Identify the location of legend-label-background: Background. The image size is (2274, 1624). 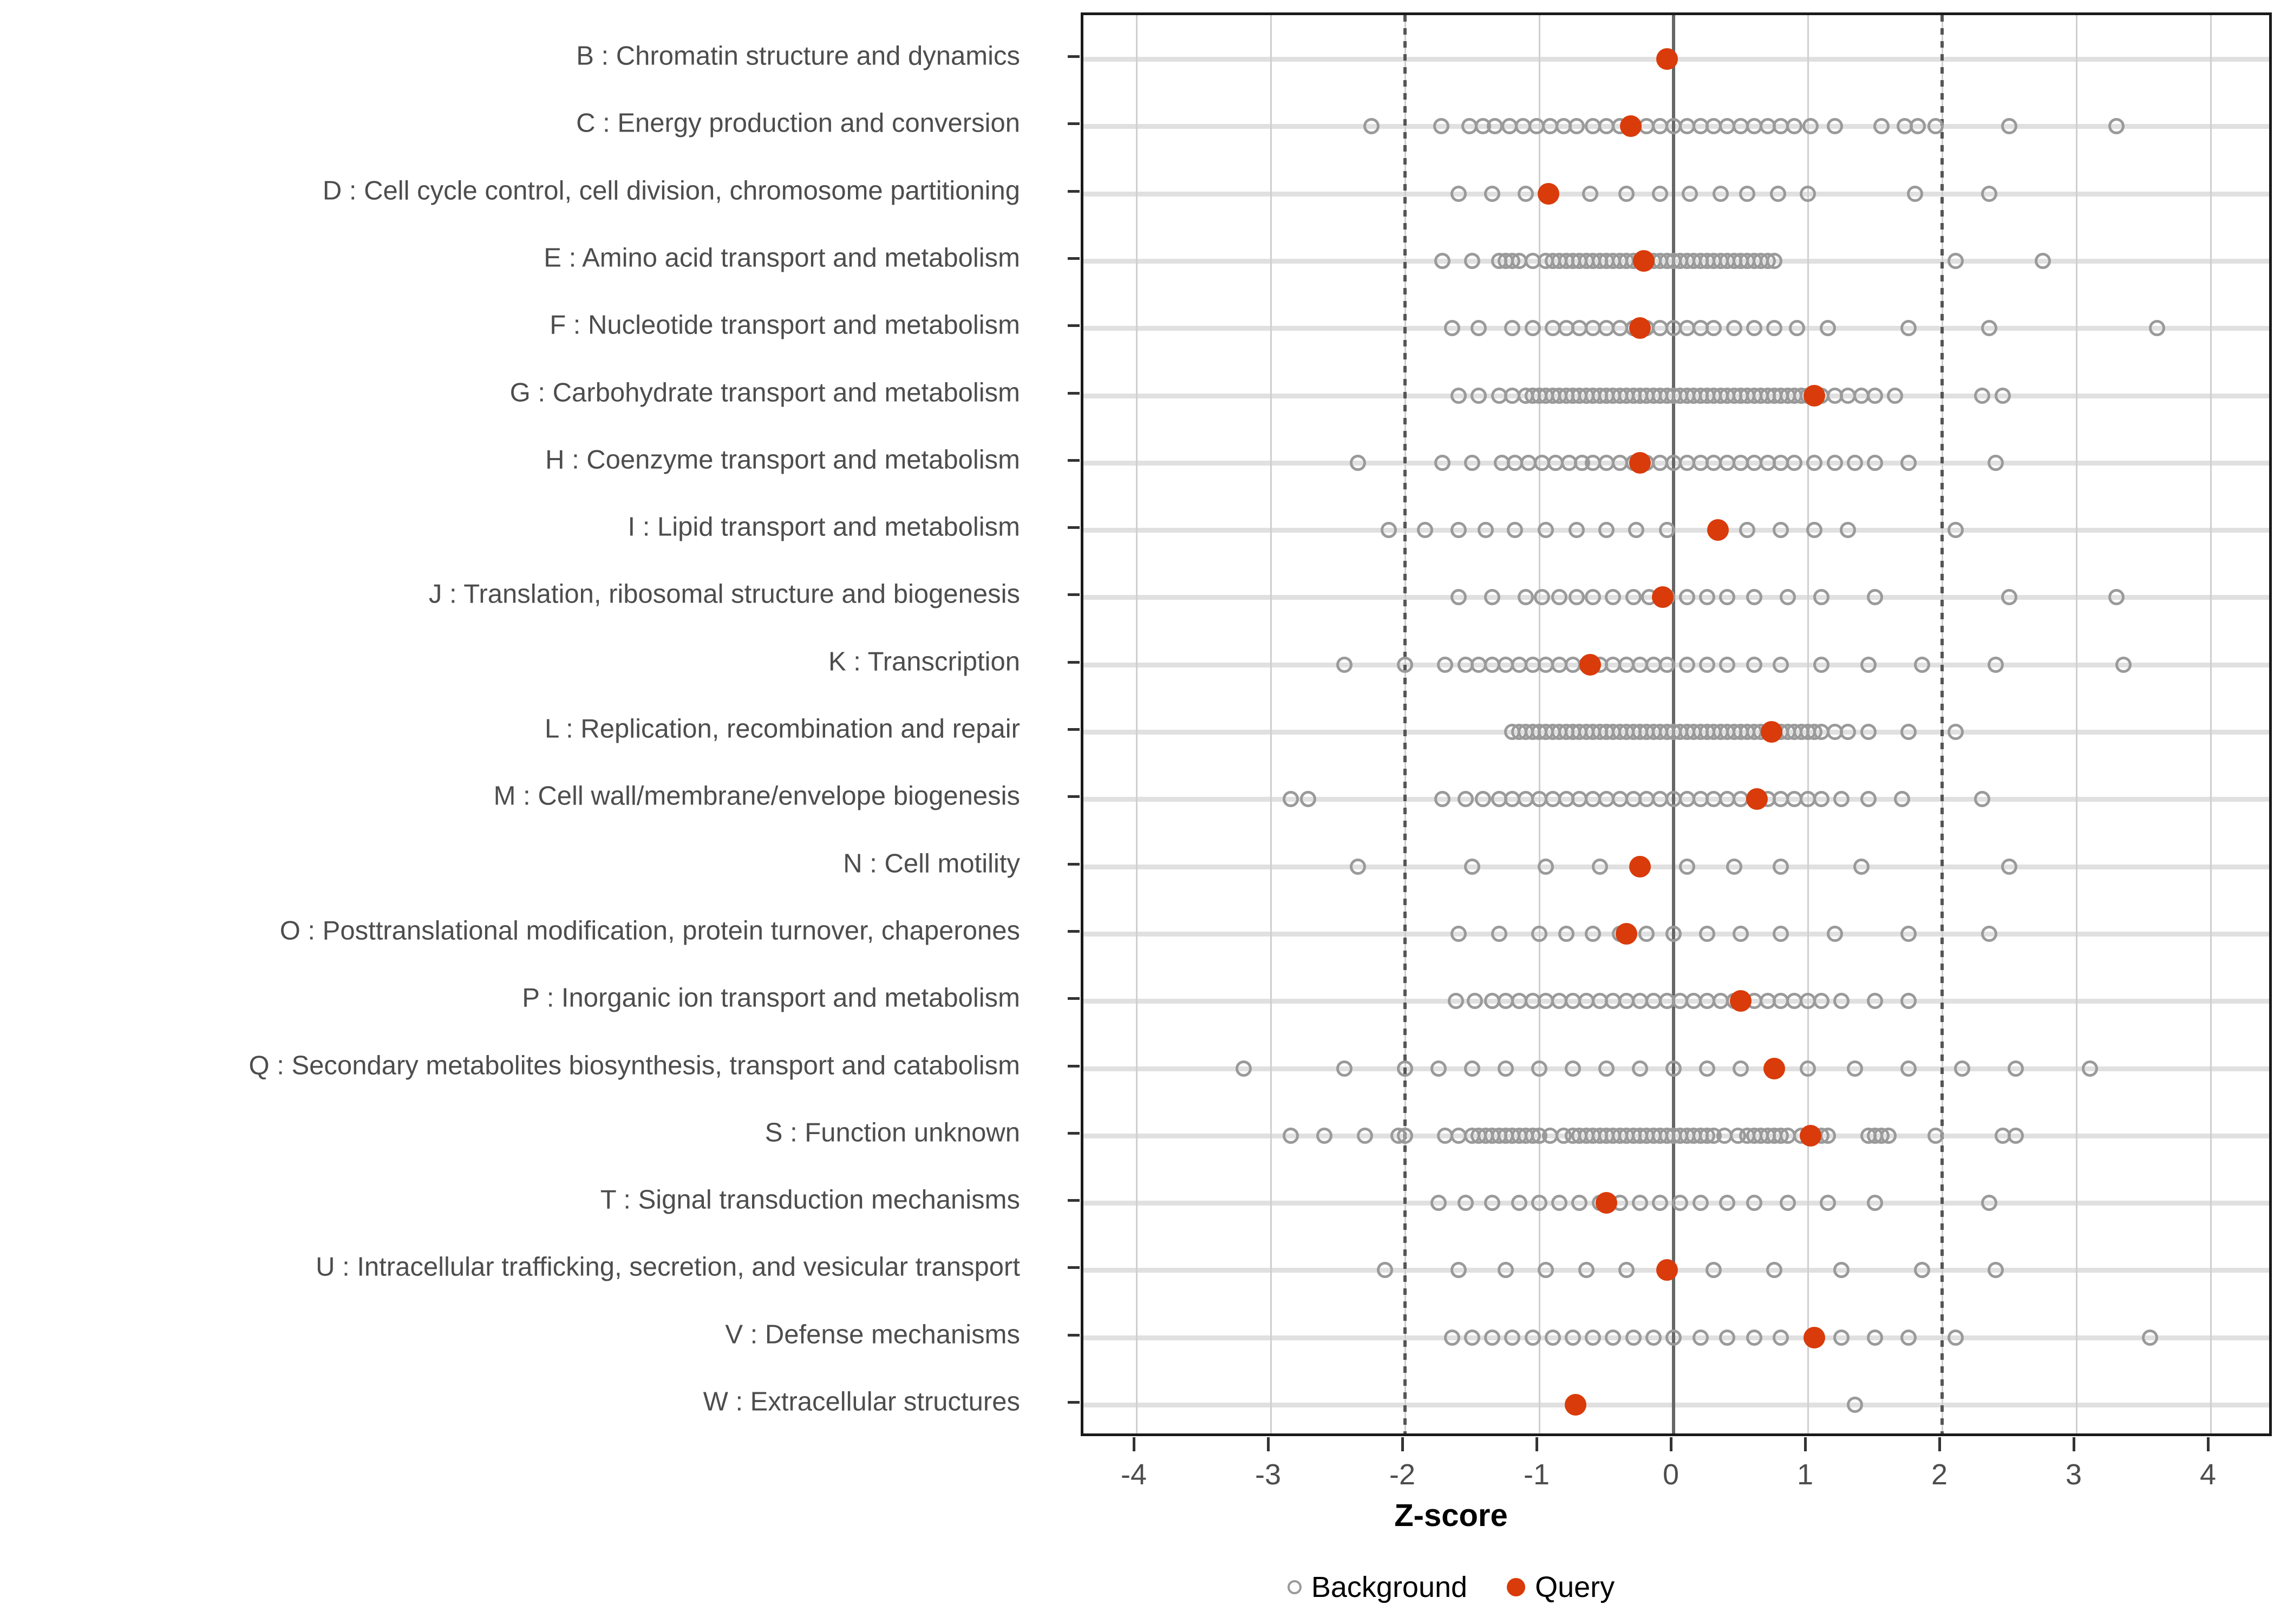
(1389, 1587).